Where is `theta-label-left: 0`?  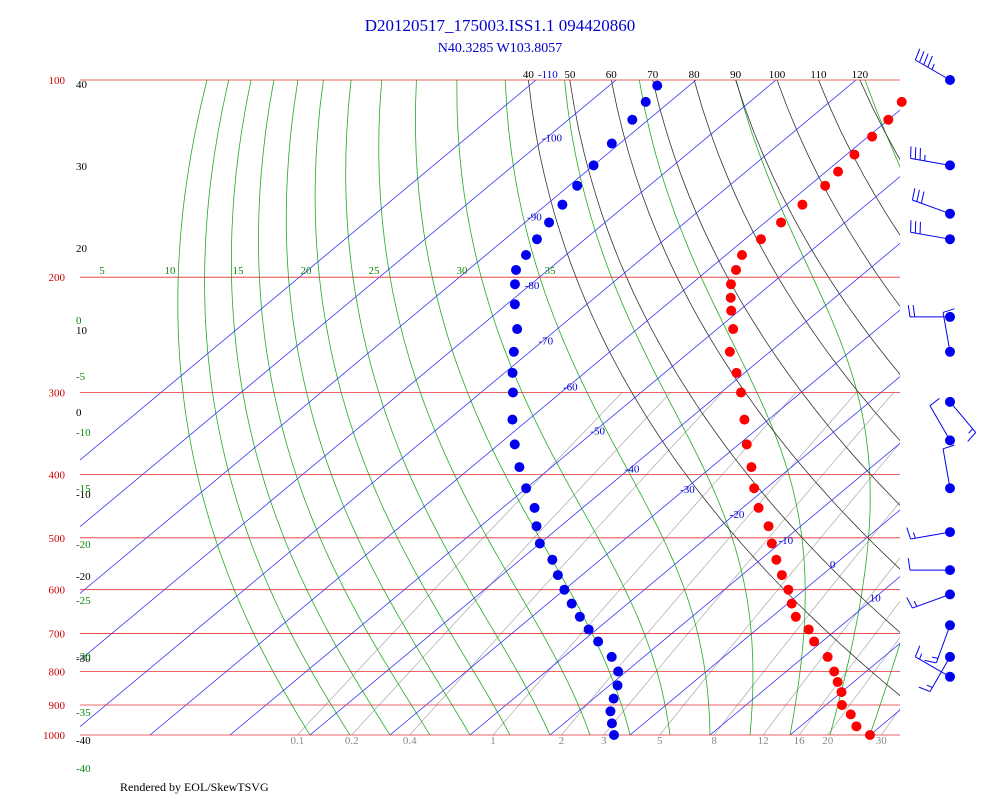
theta-label-left: 0 is located at coordinates (79, 413).